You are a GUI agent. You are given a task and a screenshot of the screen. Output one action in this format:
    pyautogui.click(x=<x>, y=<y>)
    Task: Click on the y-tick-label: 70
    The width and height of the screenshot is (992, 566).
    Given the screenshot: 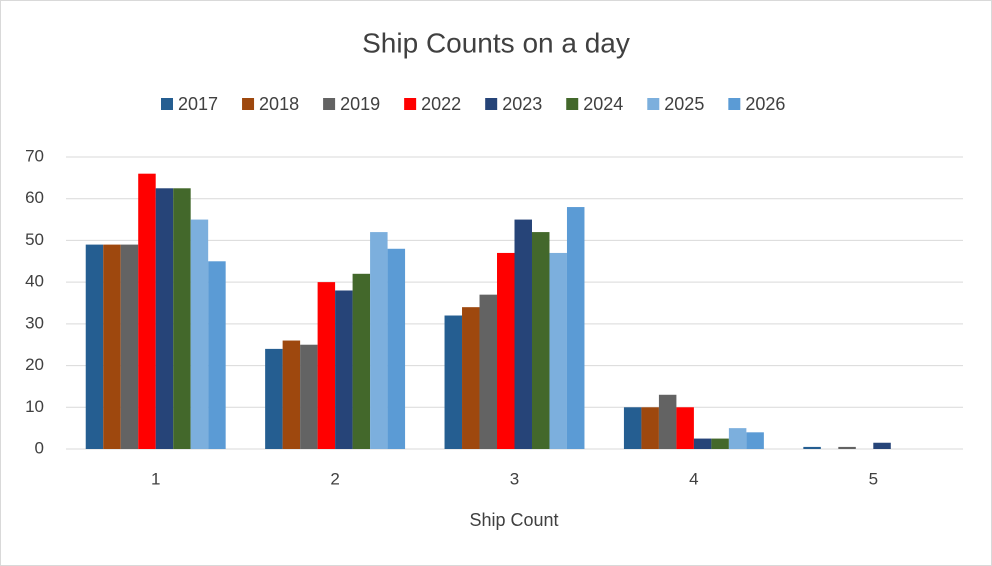 What is the action you would take?
    pyautogui.click(x=34, y=155)
    